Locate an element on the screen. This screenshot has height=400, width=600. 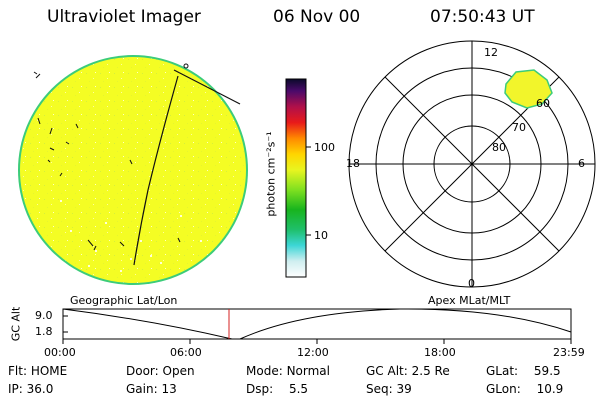
altitude-timeline is located at coordinates (317, 326).